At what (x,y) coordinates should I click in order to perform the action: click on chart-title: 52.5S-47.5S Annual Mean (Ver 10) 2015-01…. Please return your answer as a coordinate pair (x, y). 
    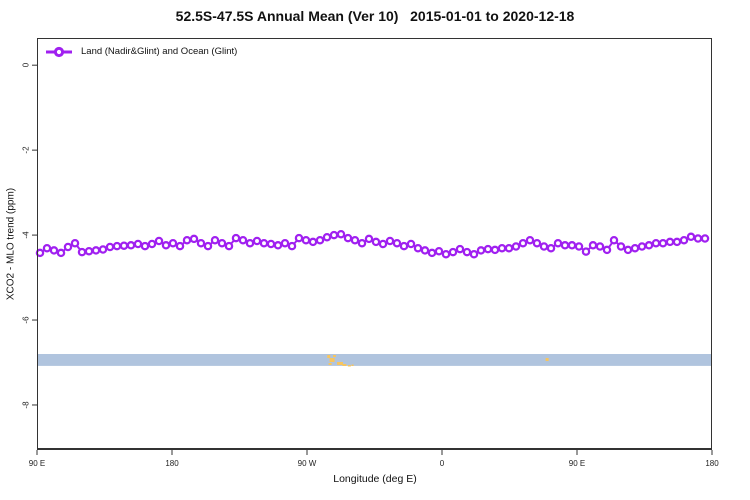
    Looking at the image, I should click on (375, 16).